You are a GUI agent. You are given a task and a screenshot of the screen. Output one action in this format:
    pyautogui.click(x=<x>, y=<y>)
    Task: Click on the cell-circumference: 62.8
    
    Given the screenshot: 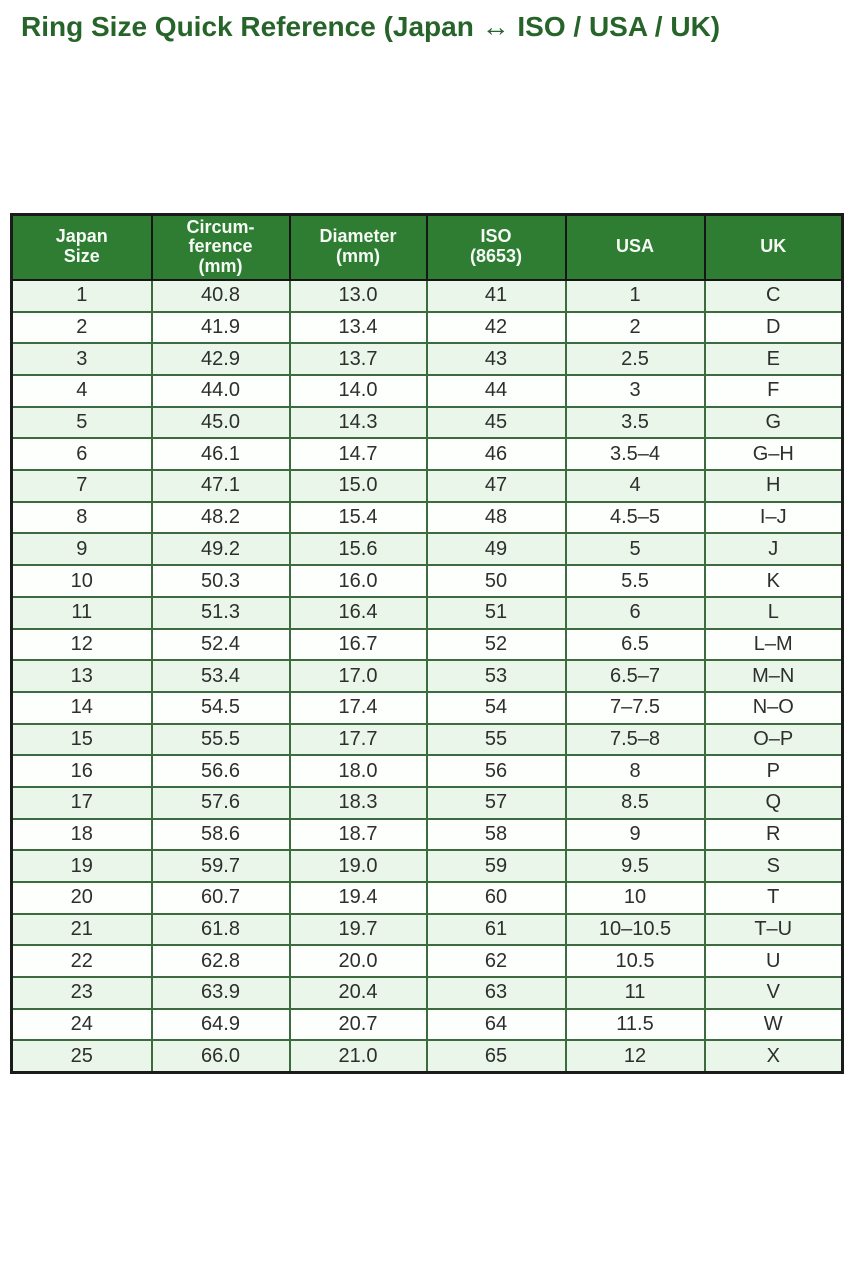 What is the action you would take?
    pyautogui.click(x=220, y=961)
    